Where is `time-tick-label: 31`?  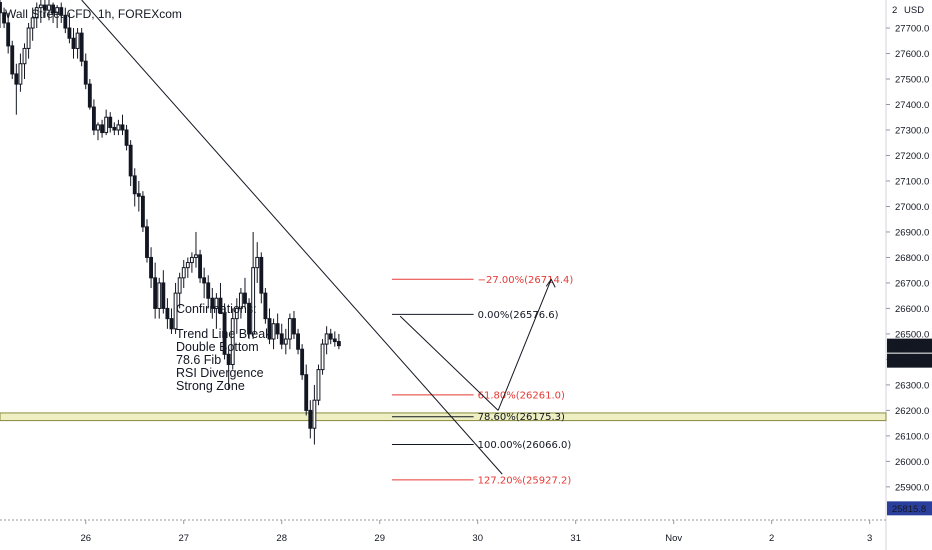
time-tick-label: 31 is located at coordinates (575, 538).